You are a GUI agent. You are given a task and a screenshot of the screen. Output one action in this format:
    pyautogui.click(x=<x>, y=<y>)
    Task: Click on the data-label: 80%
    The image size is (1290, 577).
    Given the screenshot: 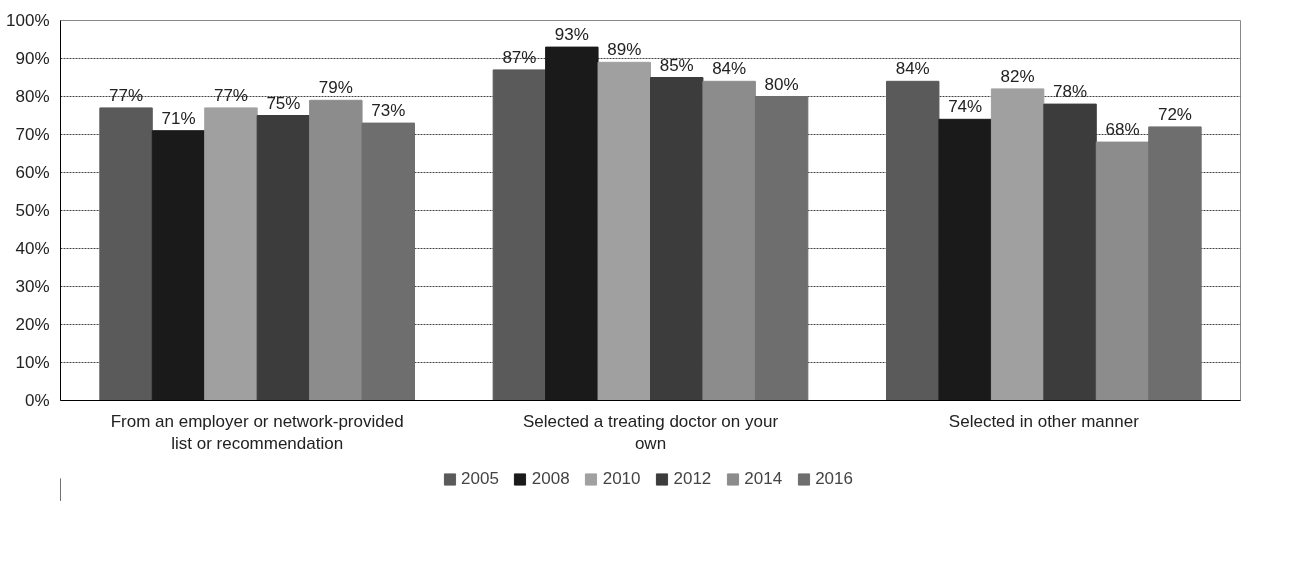 What is the action you would take?
    pyautogui.click(x=781, y=84)
    